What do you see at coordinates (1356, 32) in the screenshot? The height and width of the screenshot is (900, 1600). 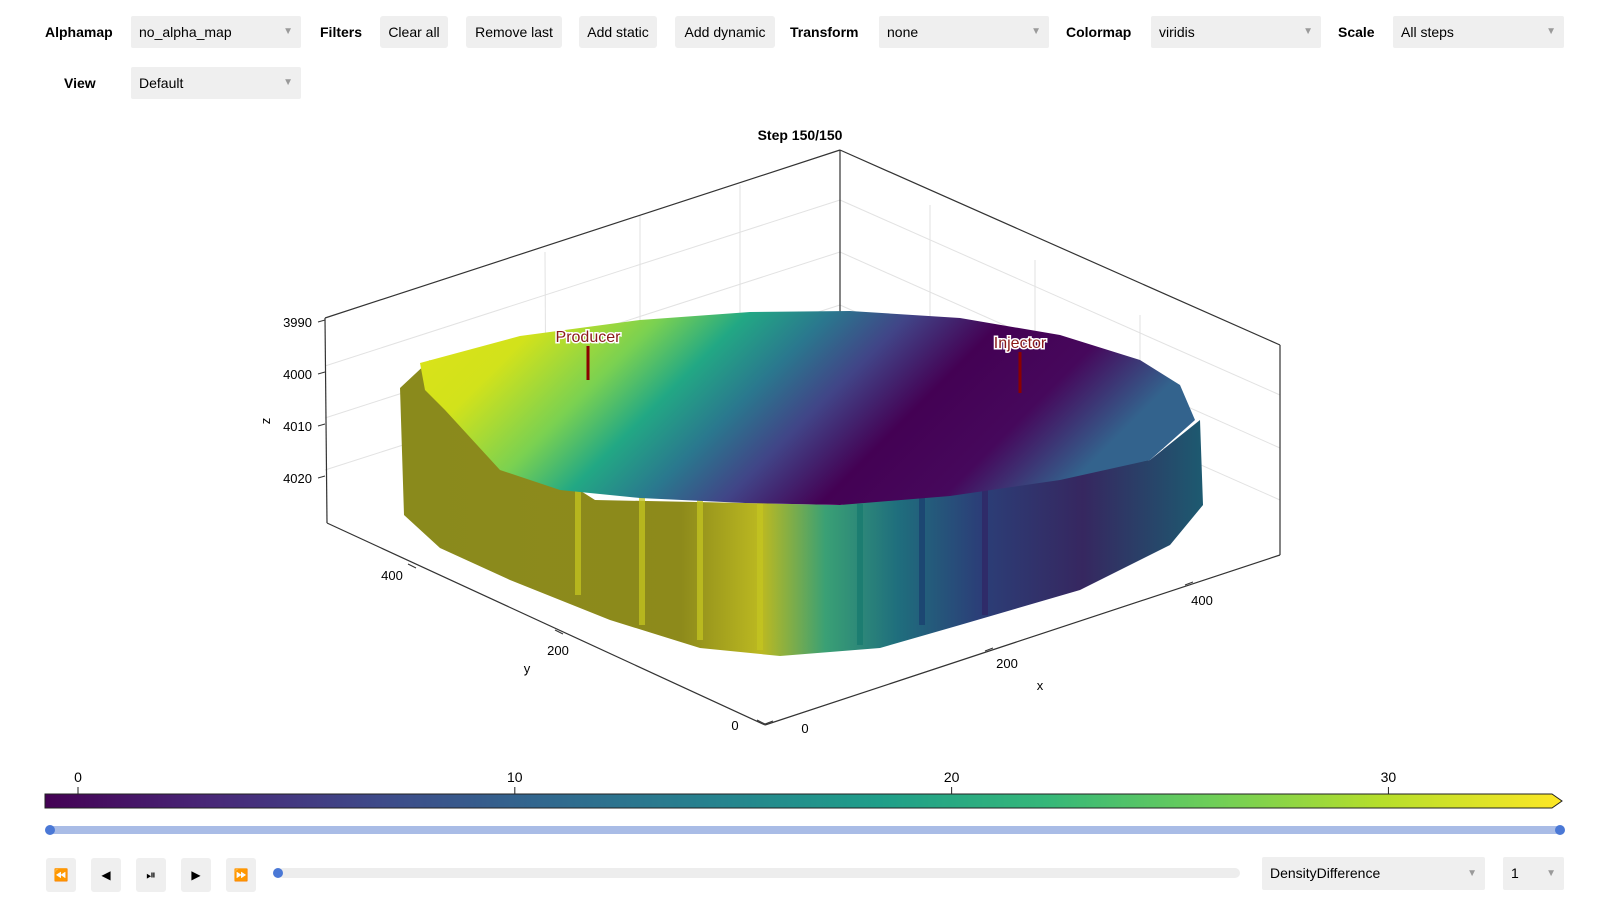 I see `scale-label: Scale` at bounding box center [1356, 32].